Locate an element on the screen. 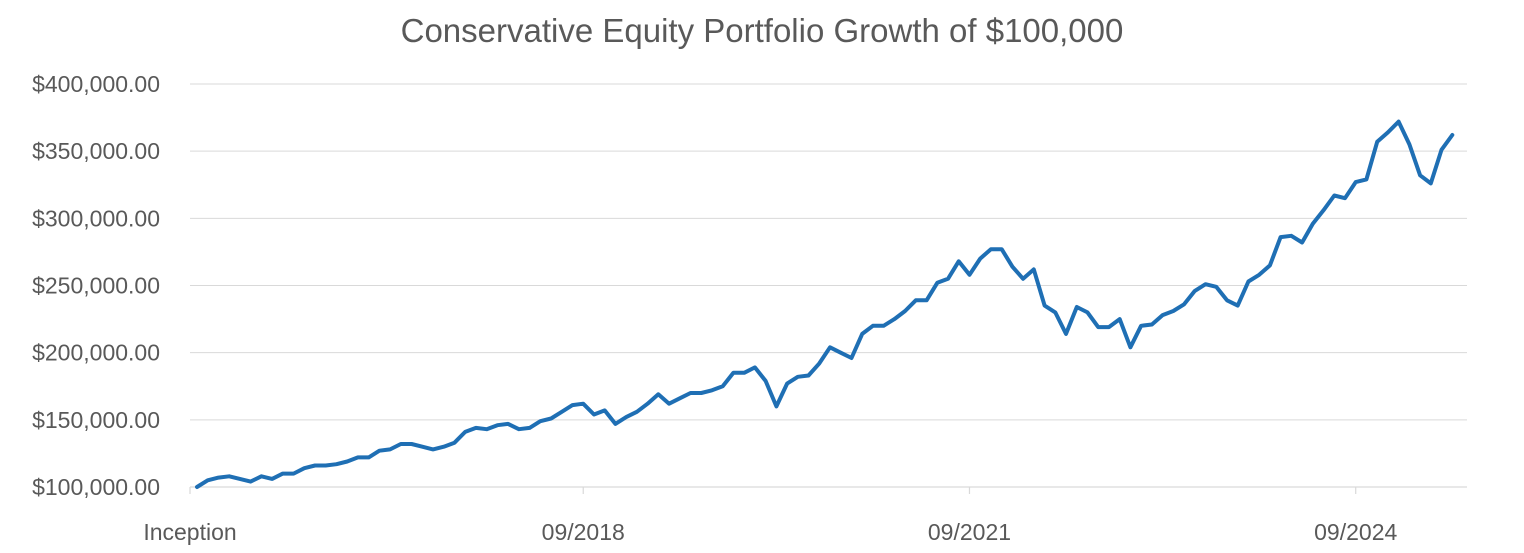 The height and width of the screenshot is (553, 1524). y-tick-label: $150,000.00 is located at coordinates (96, 420).